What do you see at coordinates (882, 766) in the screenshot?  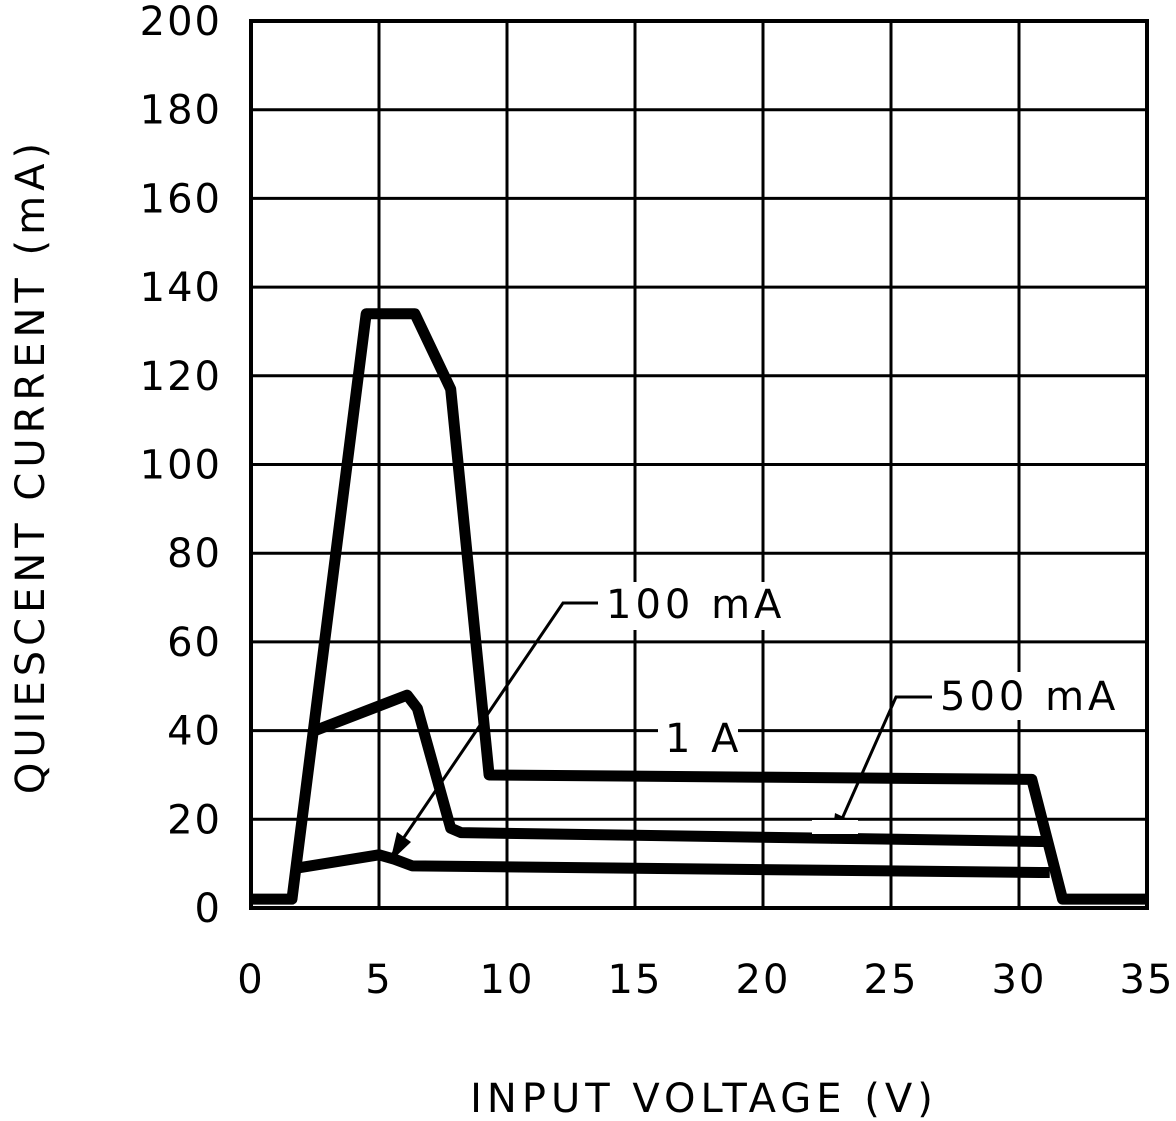 I see `annotation-500ma-leader` at bounding box center [882, 766].